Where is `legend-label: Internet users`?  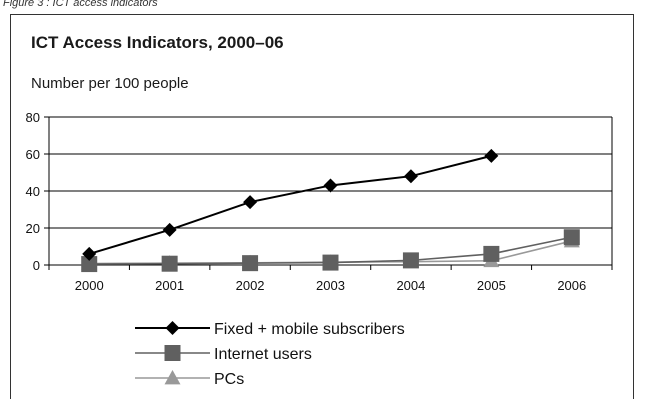 legend-label: Internet users is located at coordinates (263, 354).